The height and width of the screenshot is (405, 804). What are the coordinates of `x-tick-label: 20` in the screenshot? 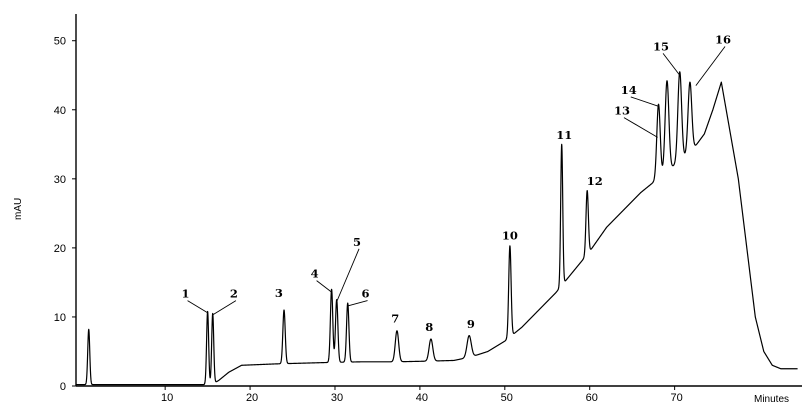 It's located at (252, 398).